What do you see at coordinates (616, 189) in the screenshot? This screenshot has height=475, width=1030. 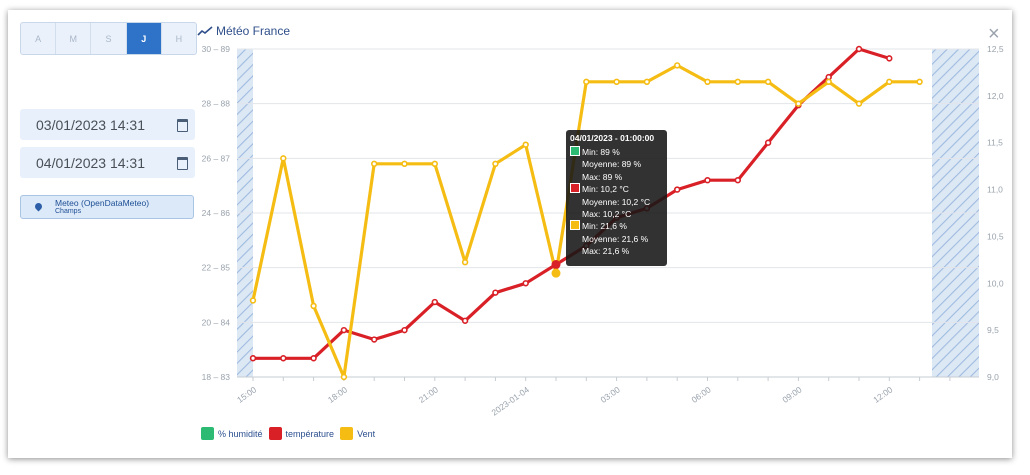 I see `tooltip-temperature-min: Min: 10,2 °C` at bounding box center [616, 189].